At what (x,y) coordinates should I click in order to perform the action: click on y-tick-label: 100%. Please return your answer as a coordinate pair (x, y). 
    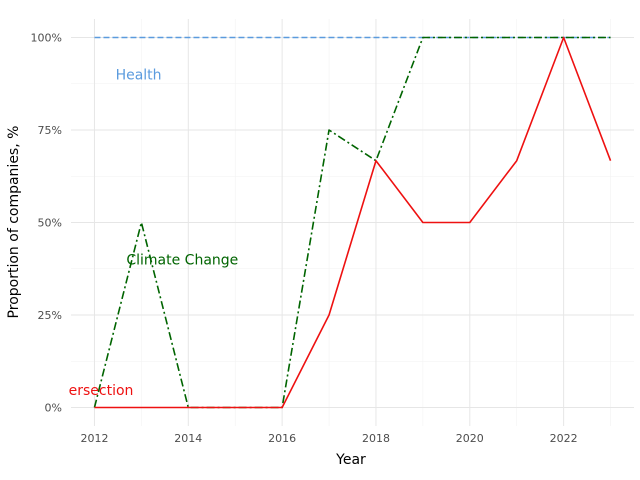
    Looking at the image, I should click on (46, 38).